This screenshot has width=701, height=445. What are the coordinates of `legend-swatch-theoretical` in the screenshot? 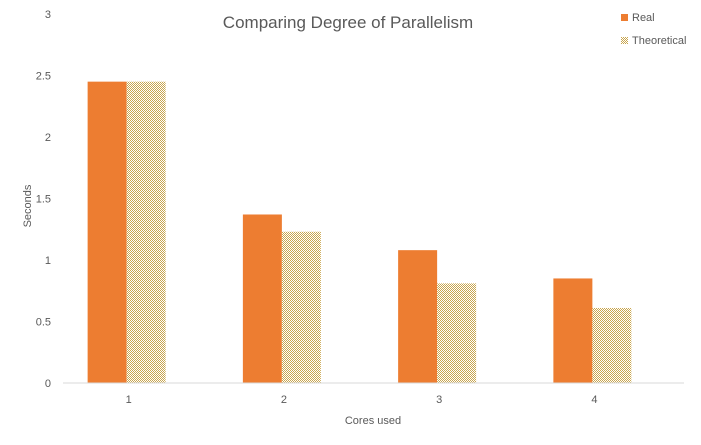 It's located at (624, 40).